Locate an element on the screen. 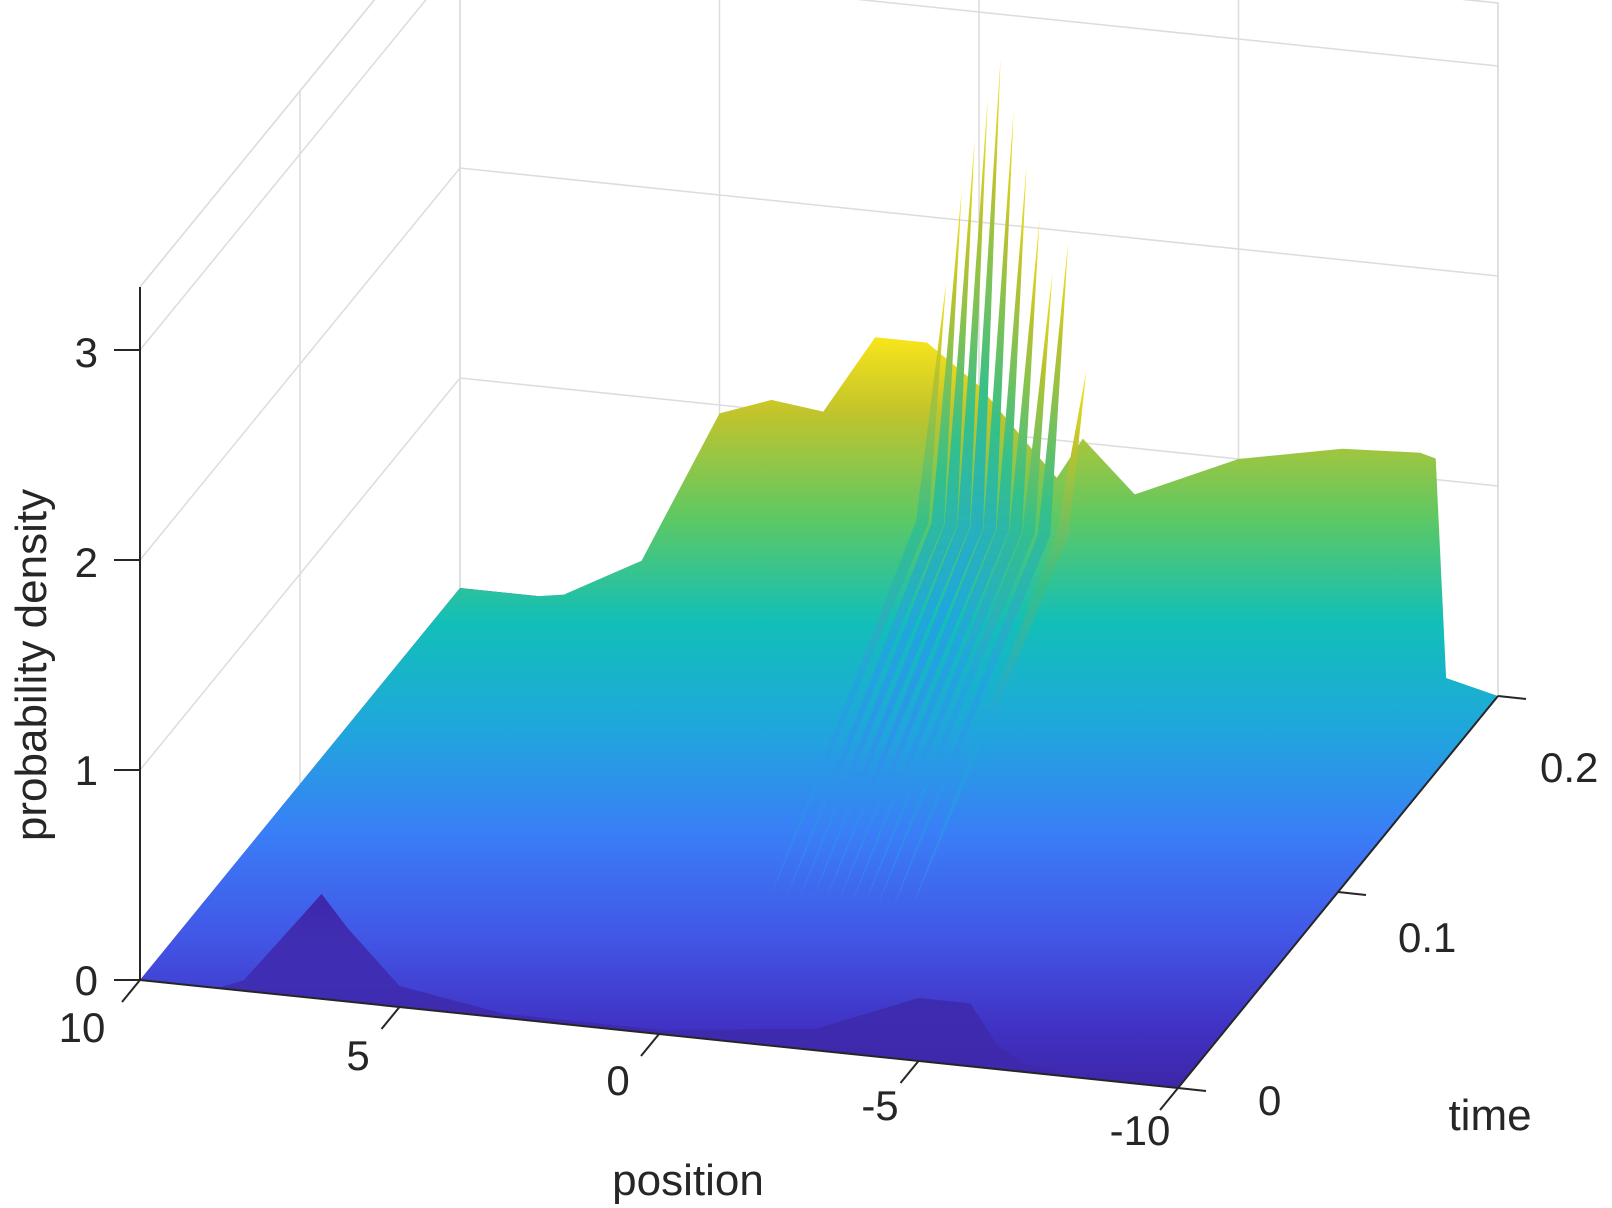 The height and width of the screenshot is (1208, 1612). x-tick-label: 5 is located at coordinates (357, 1055).